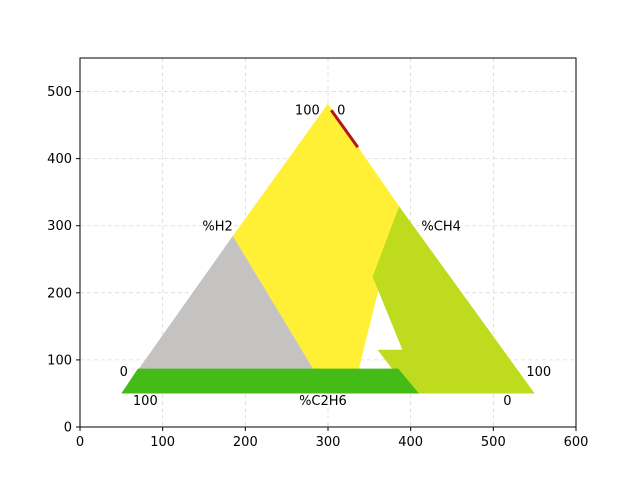  Describe the element at coordinates (124, 372) in the screenshot. I see `annotation-4: 0` at that location.